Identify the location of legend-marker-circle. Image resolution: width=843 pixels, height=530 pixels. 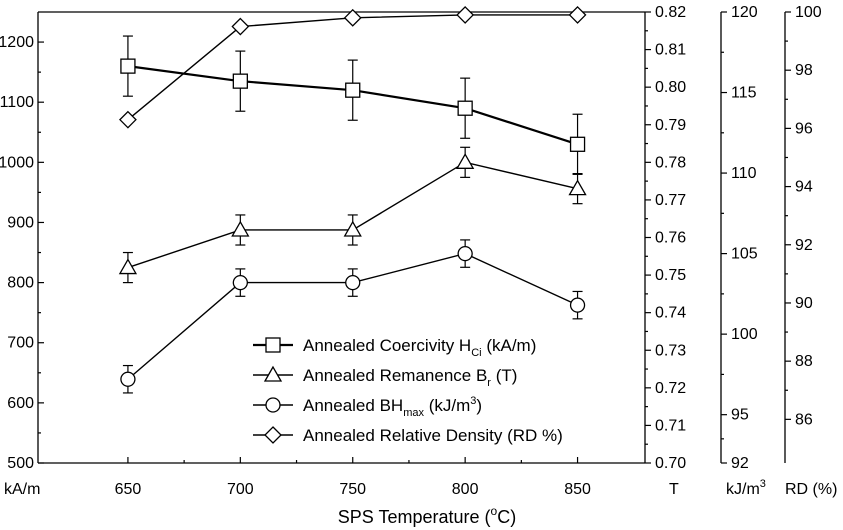
(273, 405).